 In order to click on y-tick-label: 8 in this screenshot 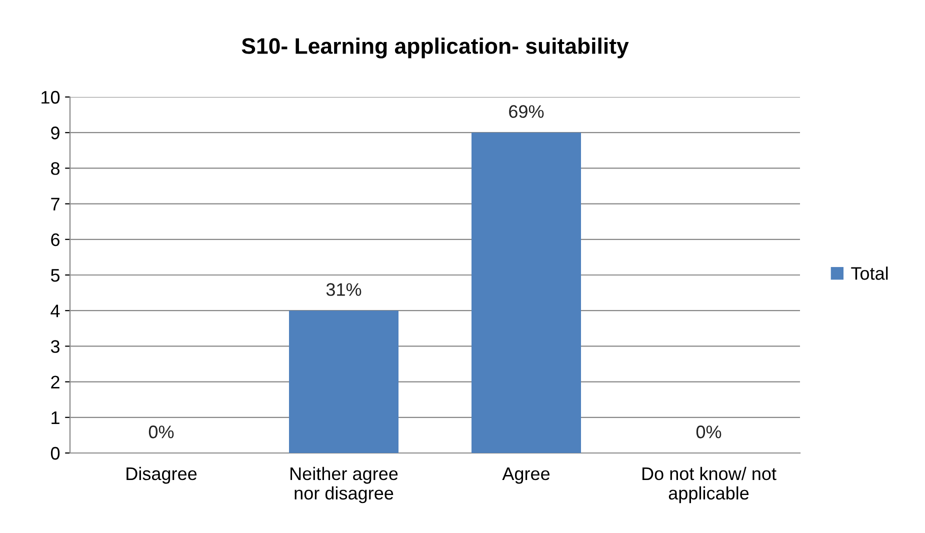, I will do `click(55, 168)`.